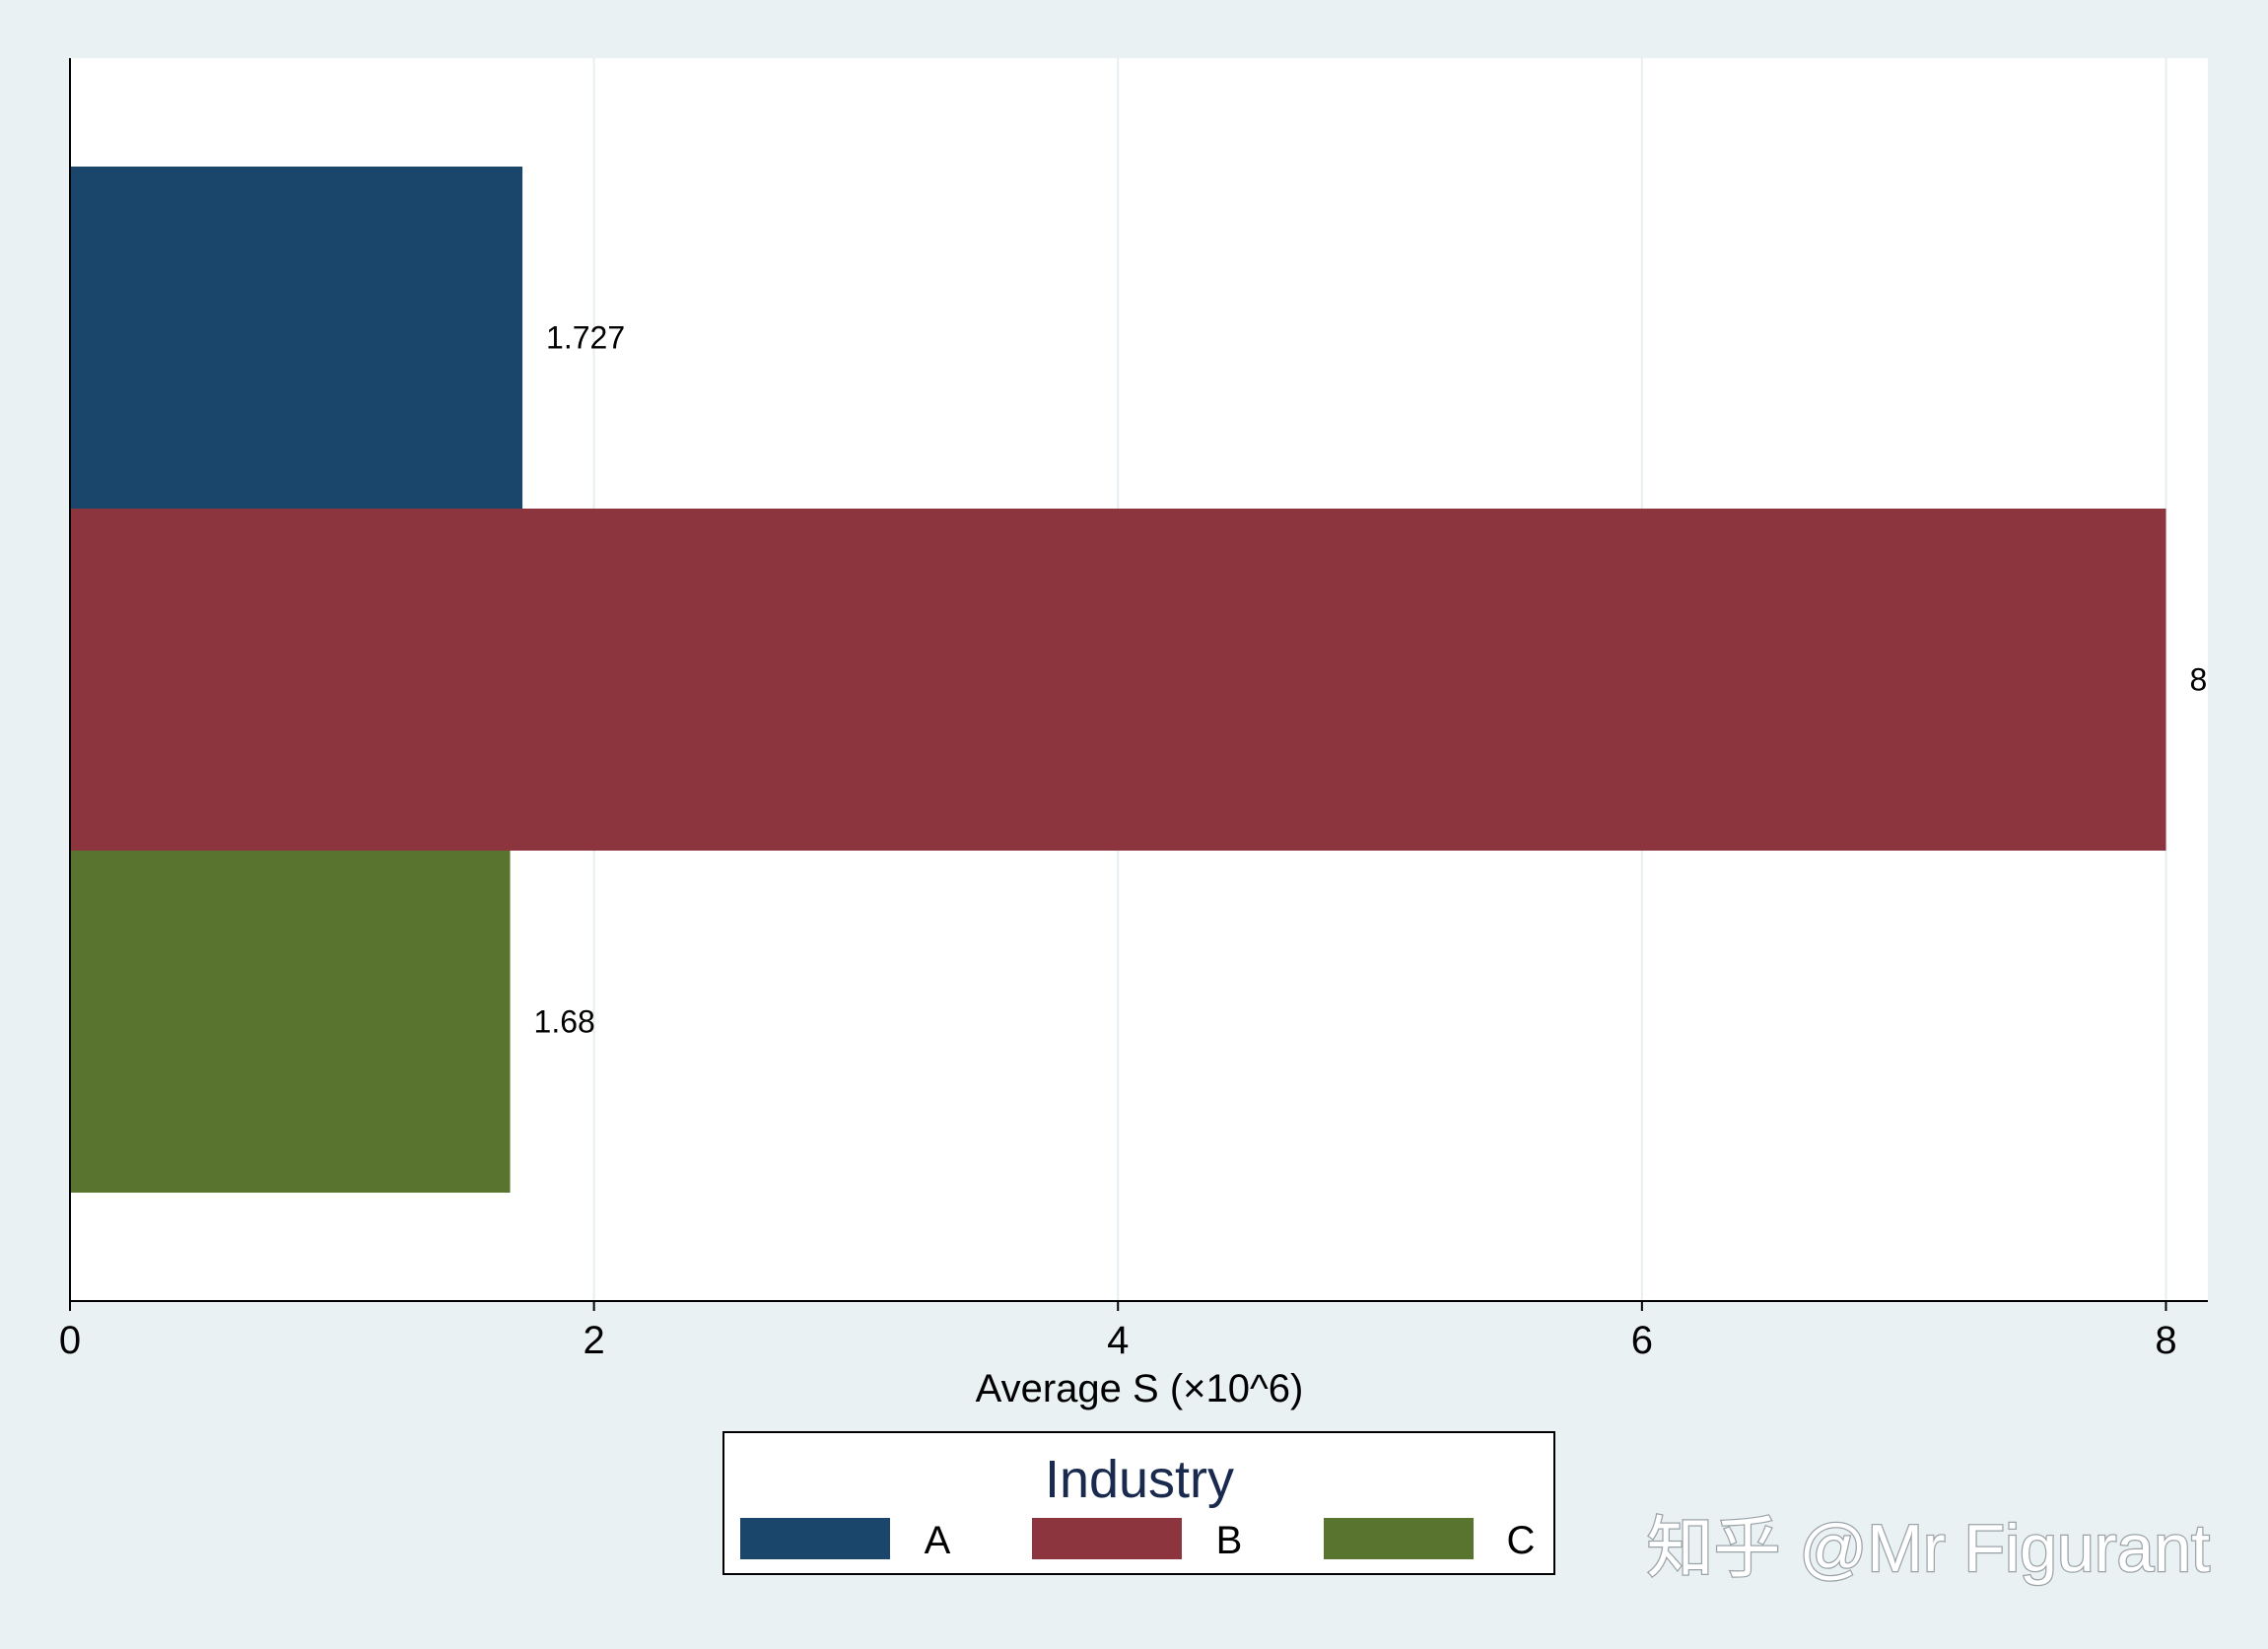  I want to click on bar-label-b: 8, so click(2198, 680).